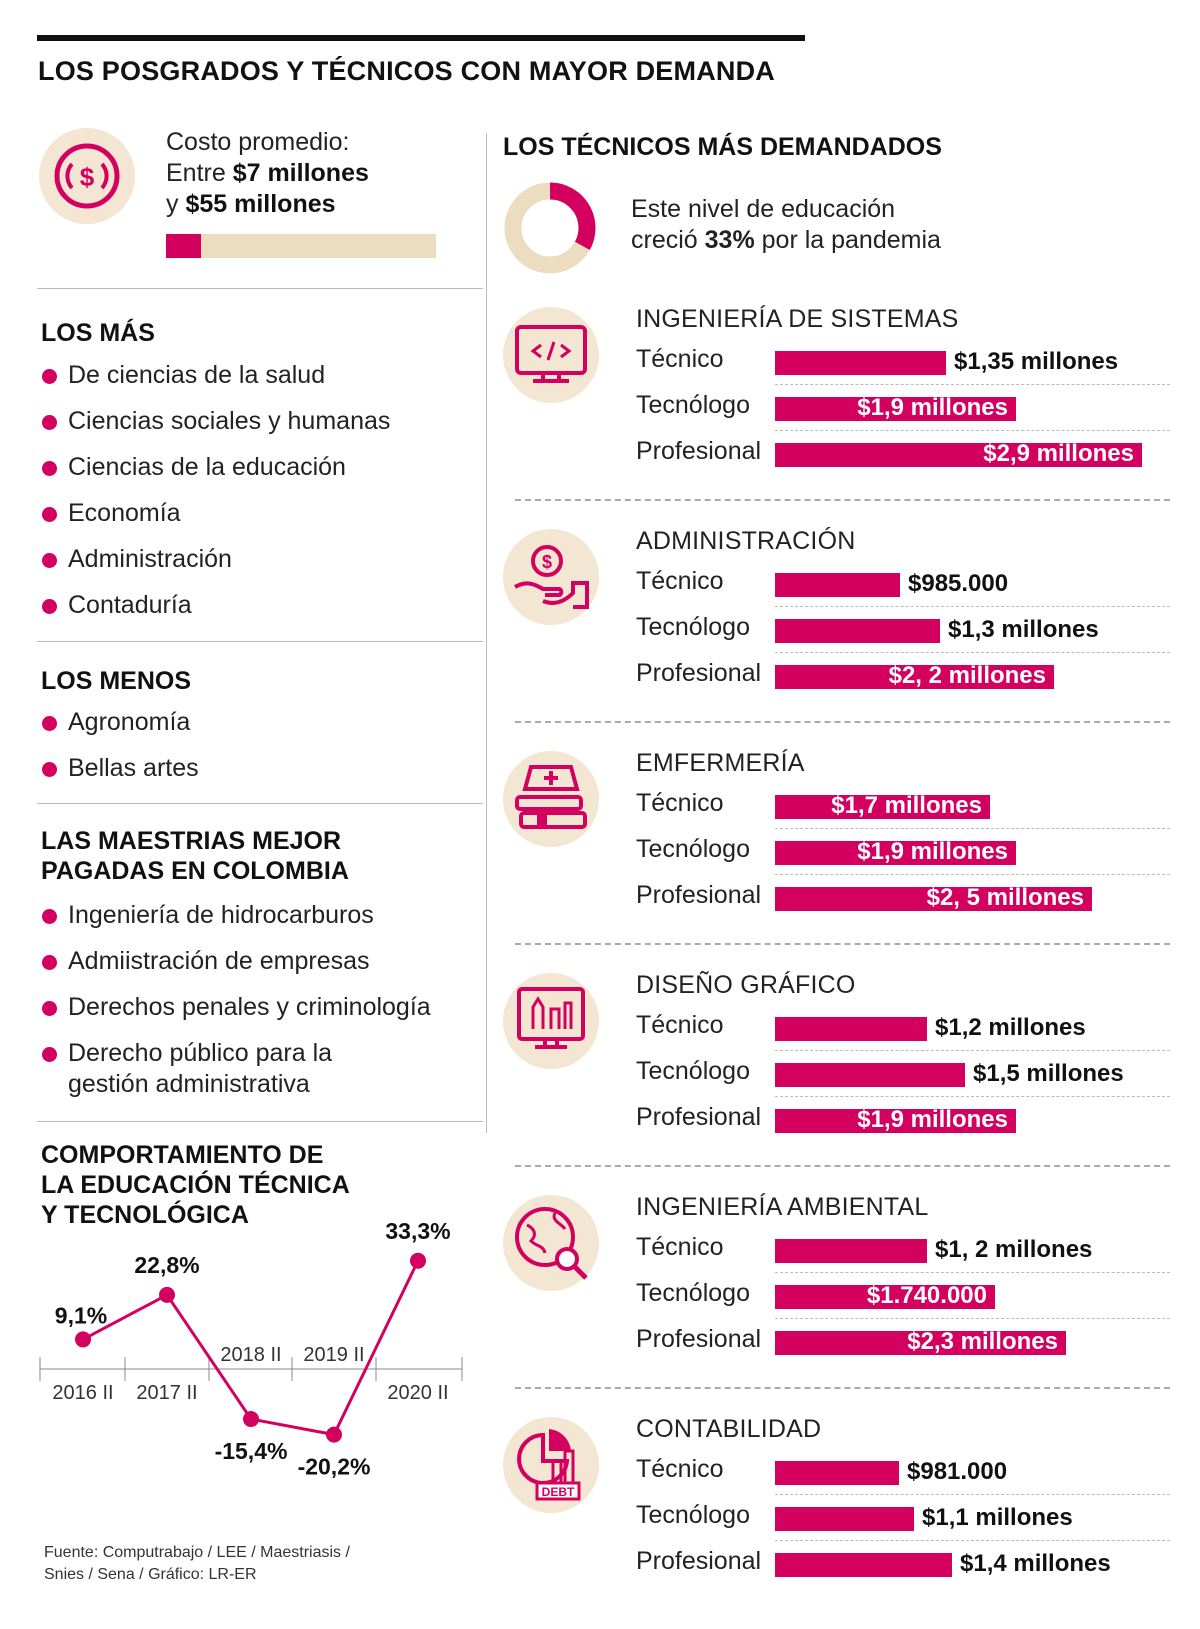  I want to click on category-title: EMFERMERÍA, so click(720, 763).